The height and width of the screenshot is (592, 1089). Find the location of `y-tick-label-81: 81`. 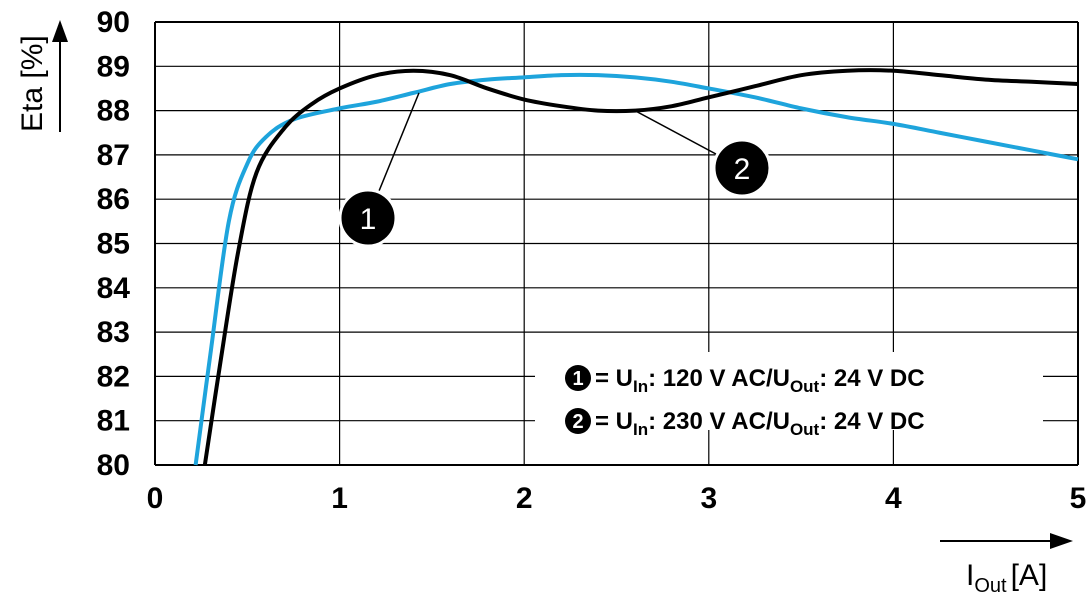

y-tick-label-81: 81 is located at coordinates (113, 421).